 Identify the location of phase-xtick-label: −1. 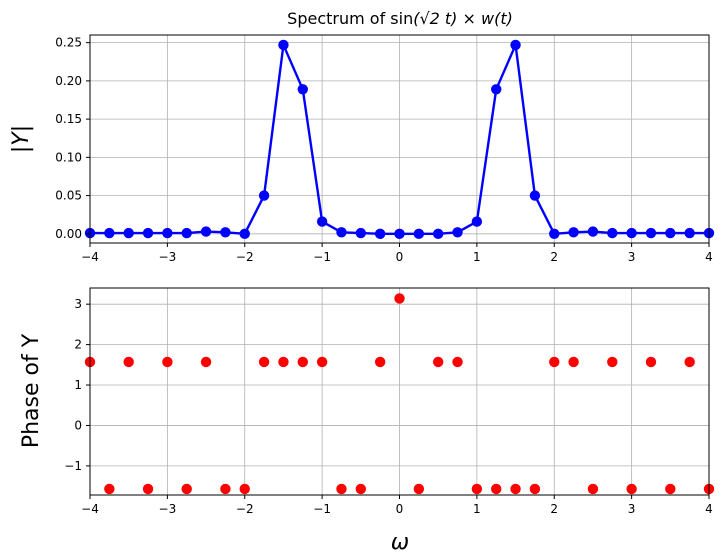
(322, 509).